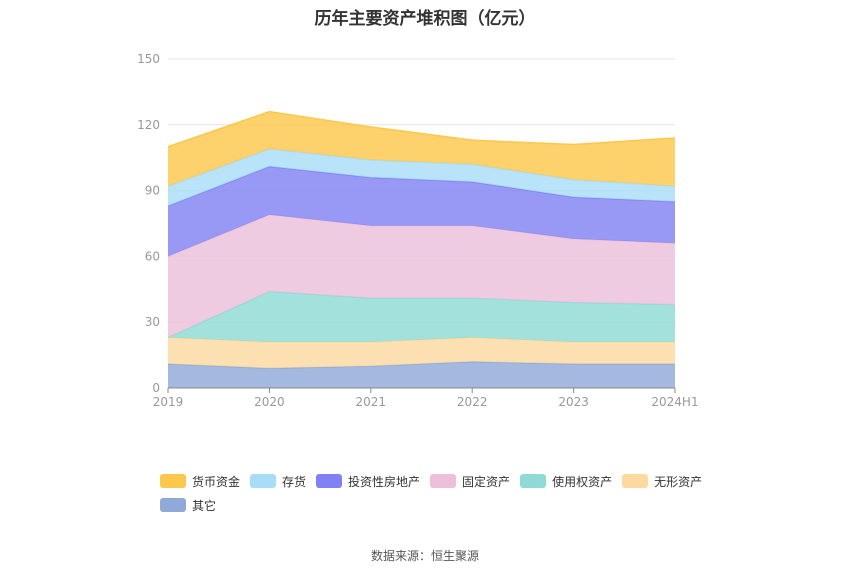 The image size is (850, 575). Describe the element at coordinates (152, 256) in the screenshot. I see `y-tick-label: 60` at that location.